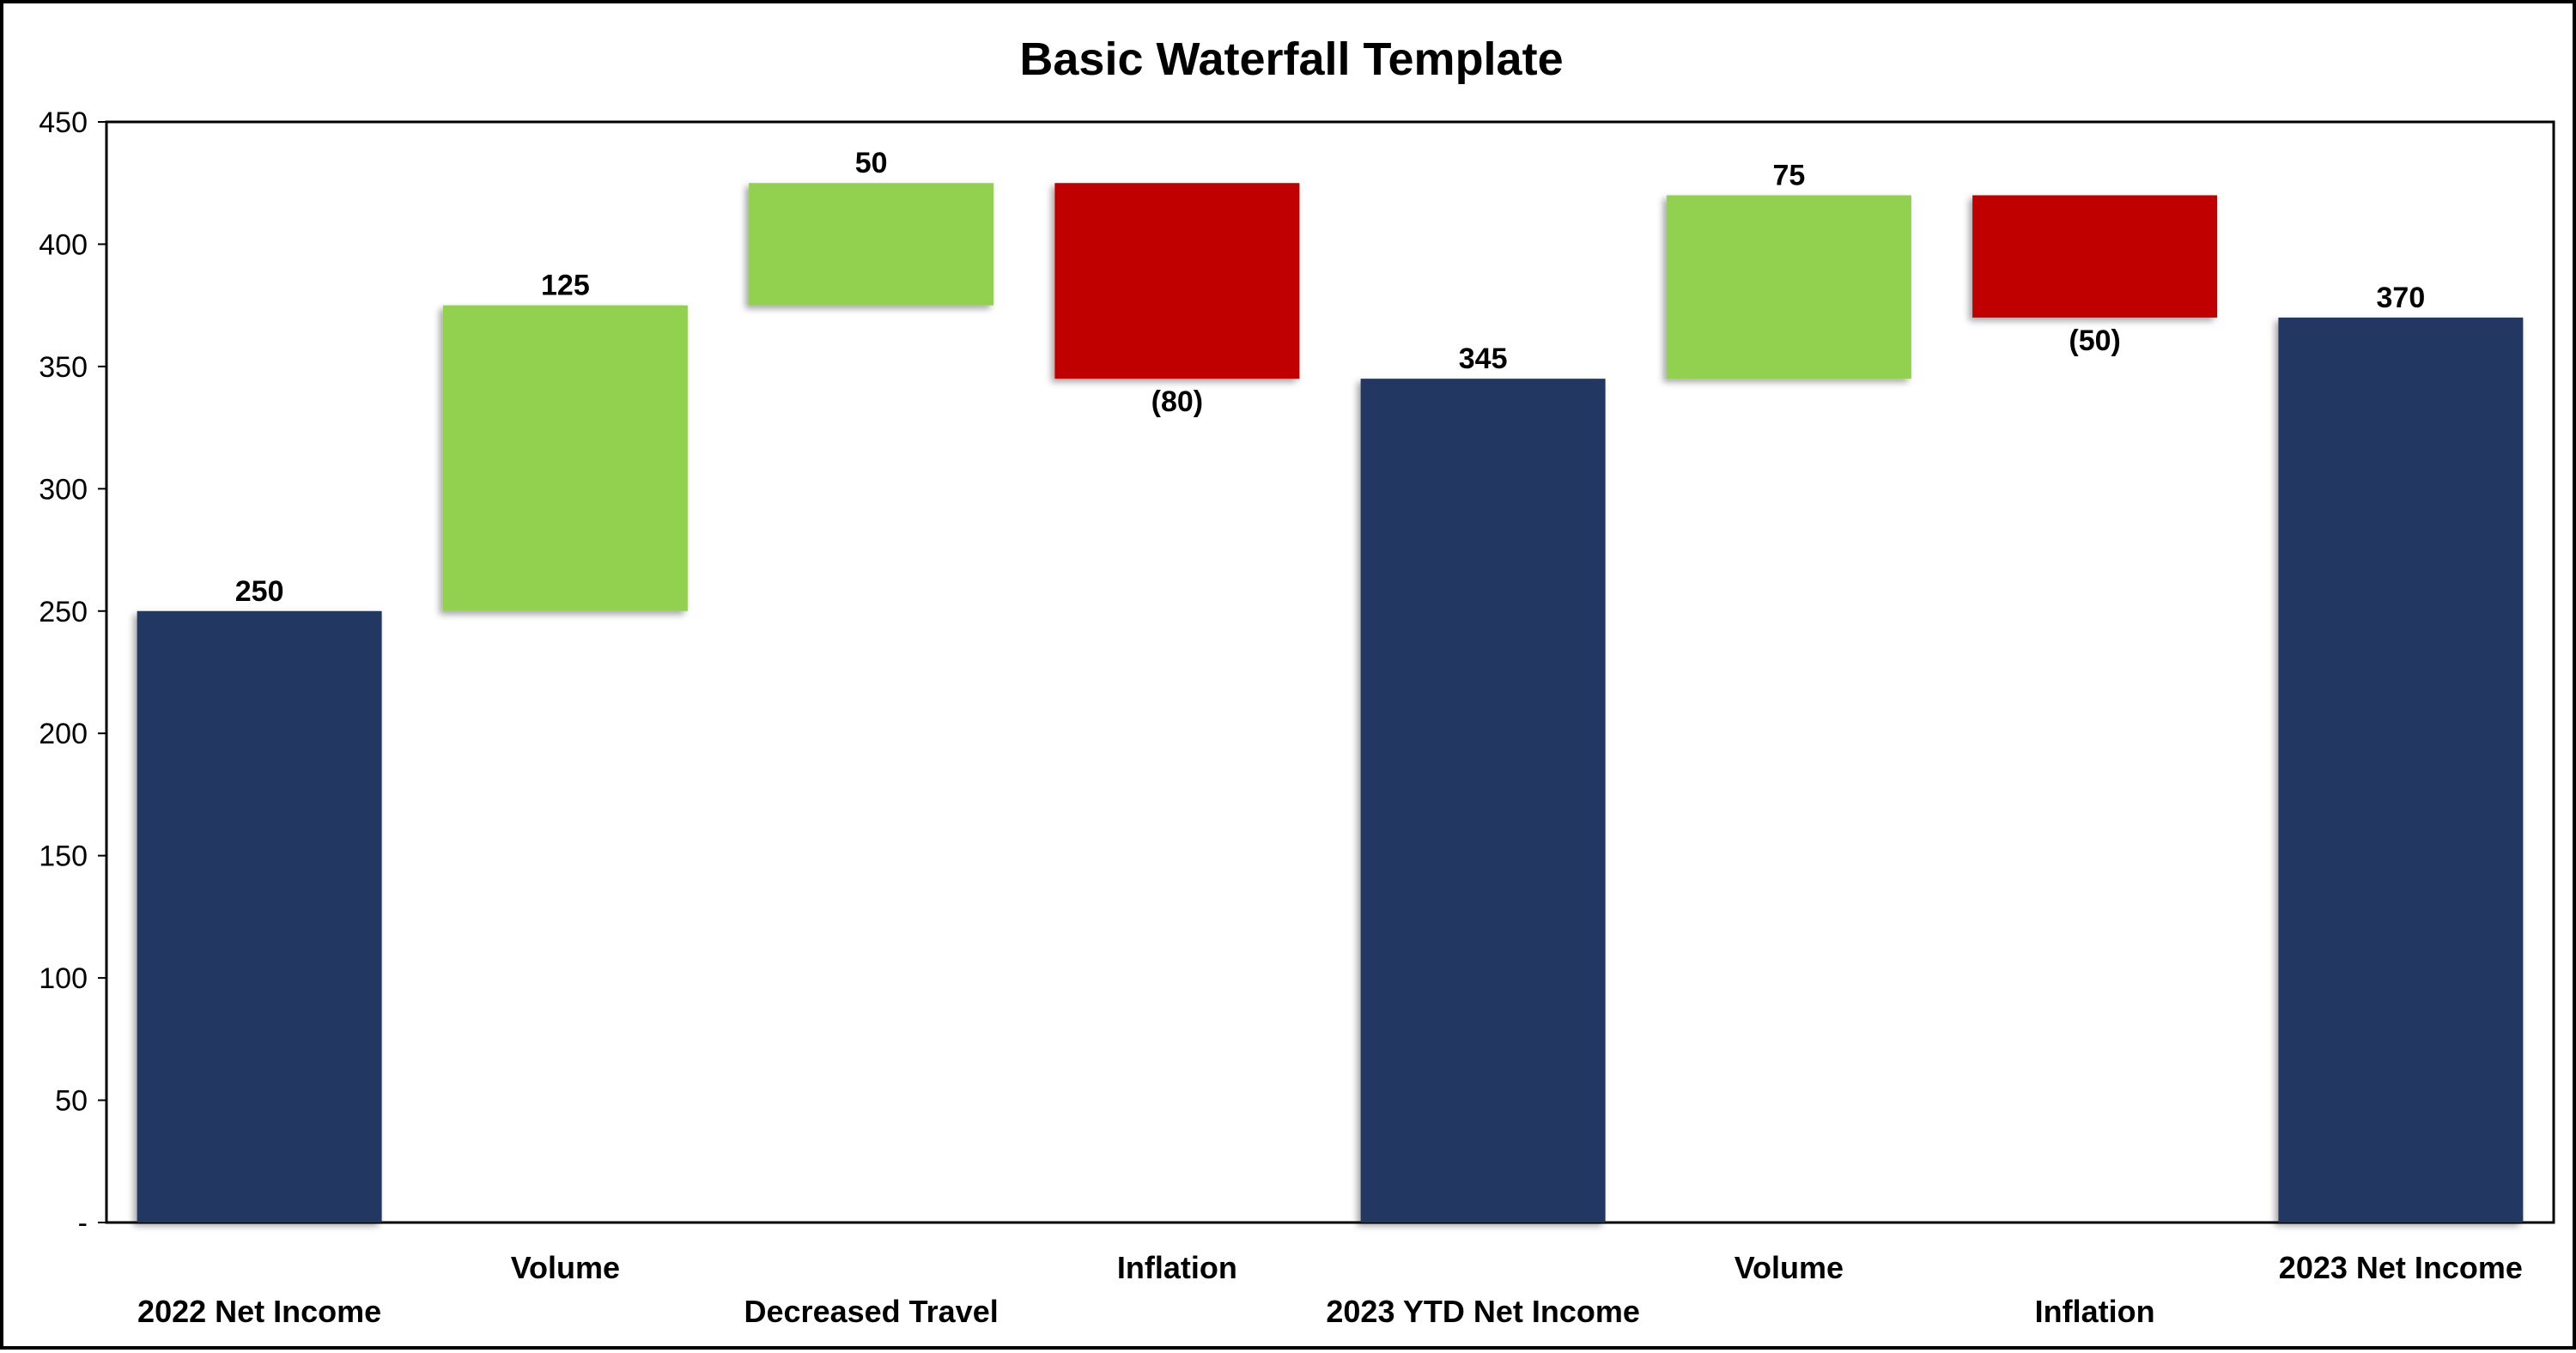 Image resolution: width=2576 pixels, height=1353 pixels. I want to click on y-tick-label: 300, so click(64, 489).